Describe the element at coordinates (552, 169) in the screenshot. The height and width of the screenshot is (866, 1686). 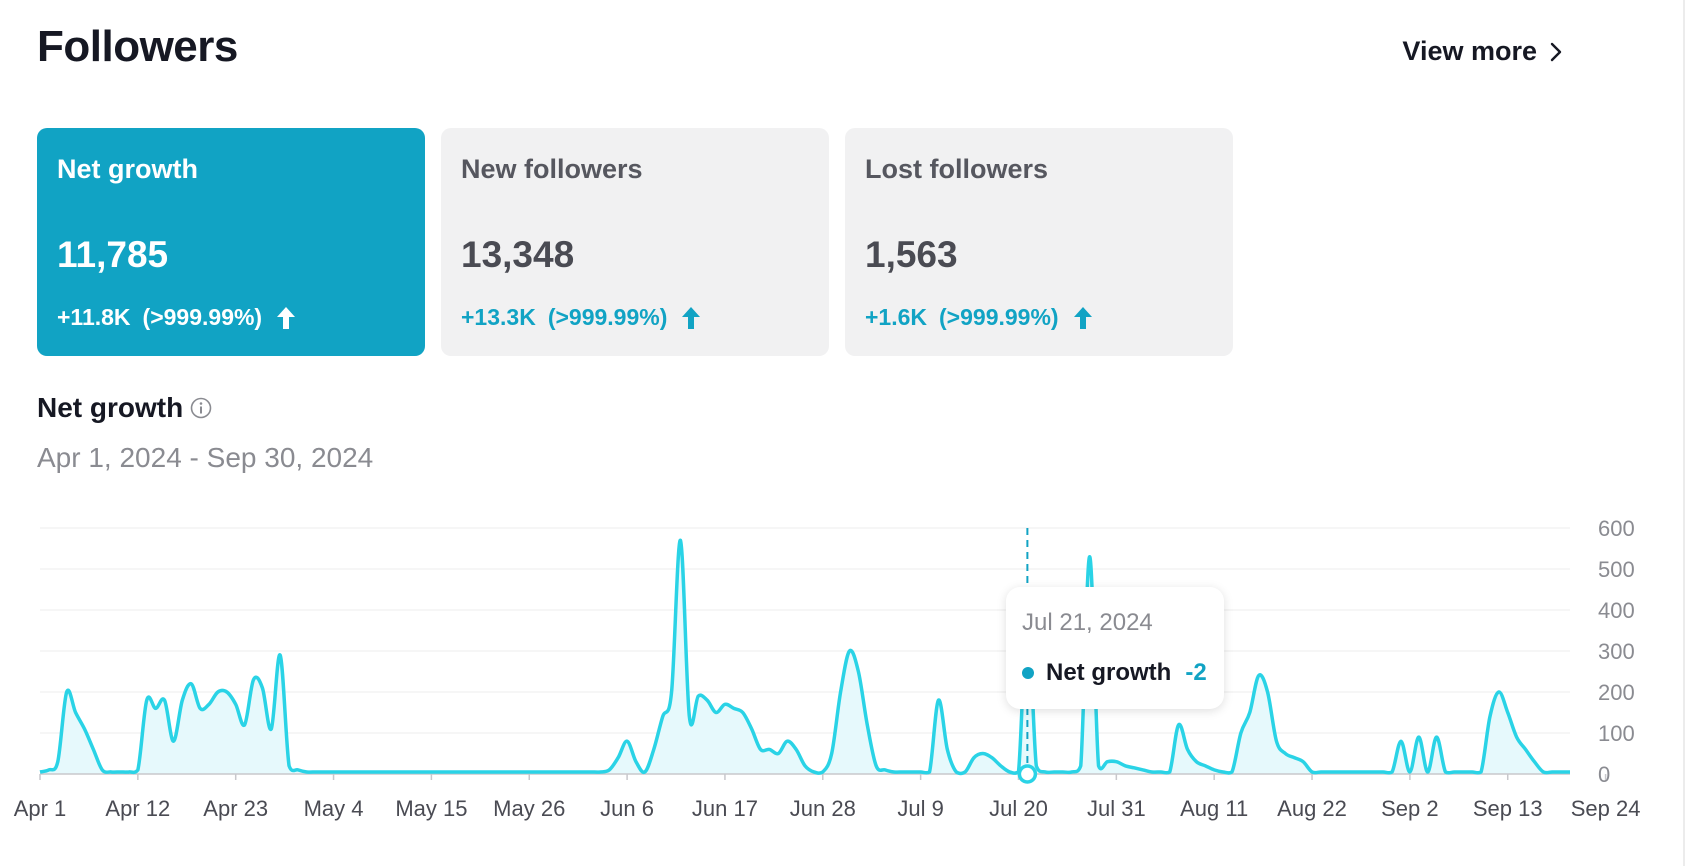
I see `card-label: New followers` at that location.